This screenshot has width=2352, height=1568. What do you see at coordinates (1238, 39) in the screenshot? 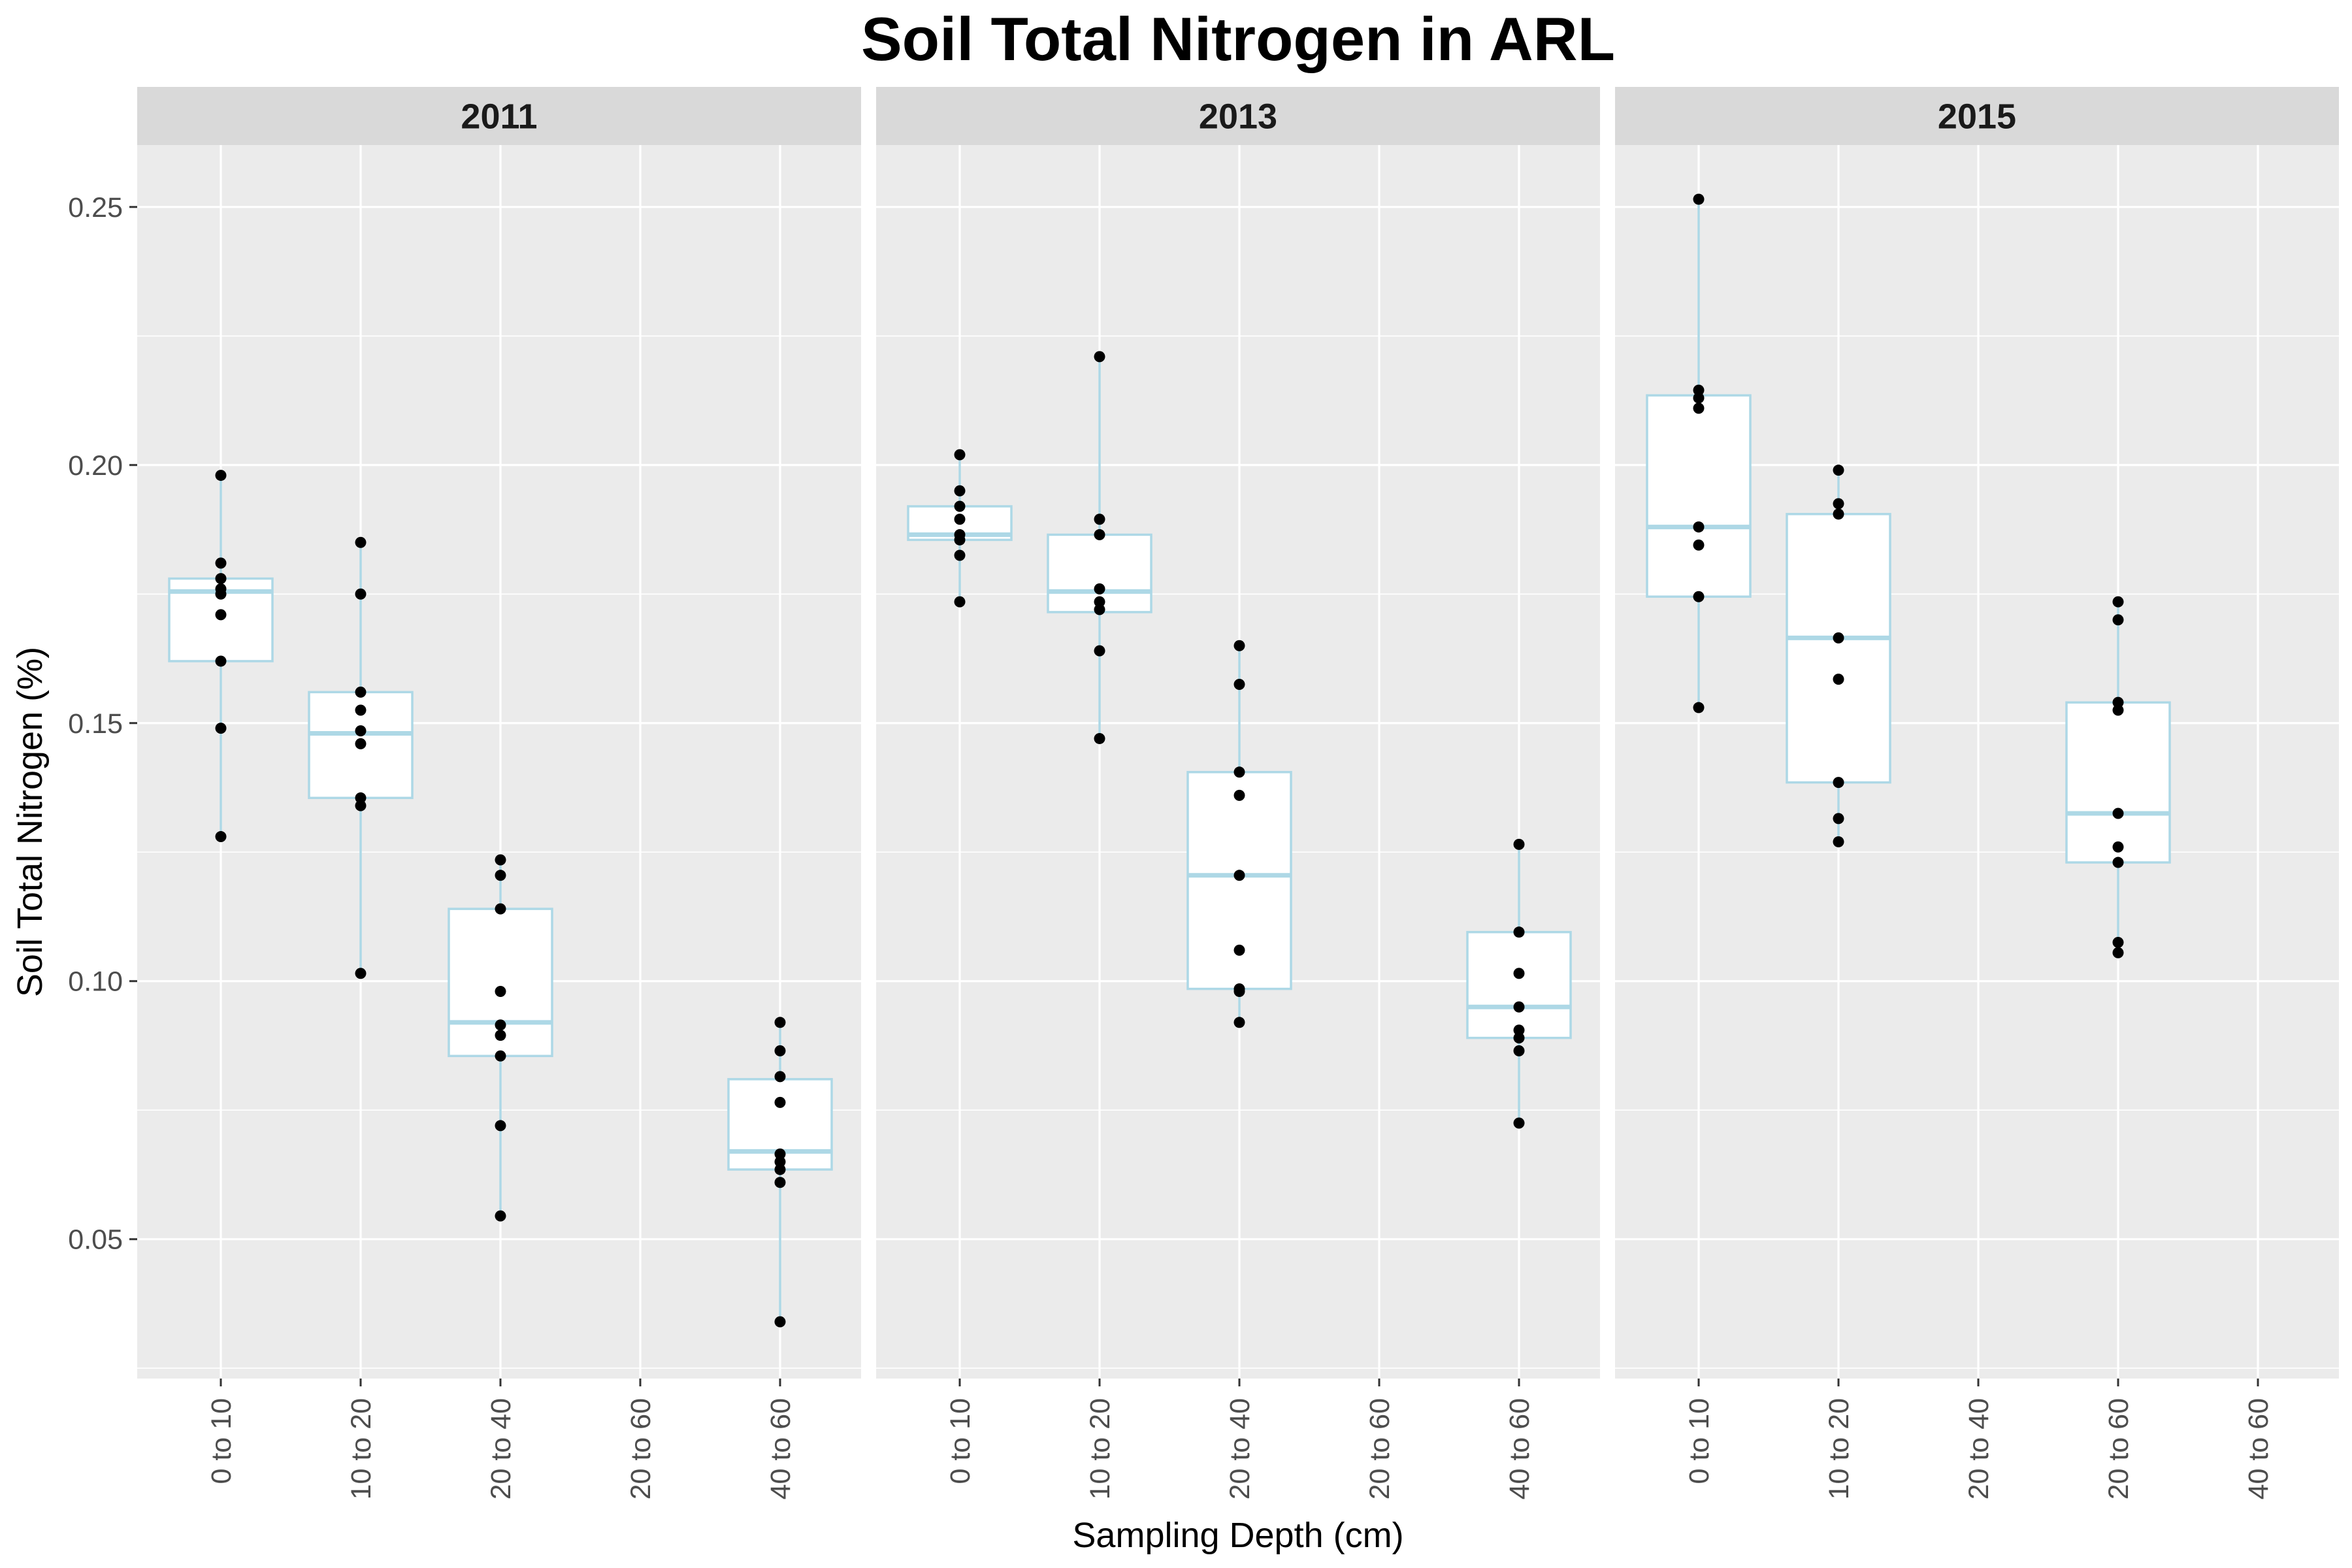
I see `chart-title: Soil Total Nitrogen in ARL` at bounding box center [1238, 39].